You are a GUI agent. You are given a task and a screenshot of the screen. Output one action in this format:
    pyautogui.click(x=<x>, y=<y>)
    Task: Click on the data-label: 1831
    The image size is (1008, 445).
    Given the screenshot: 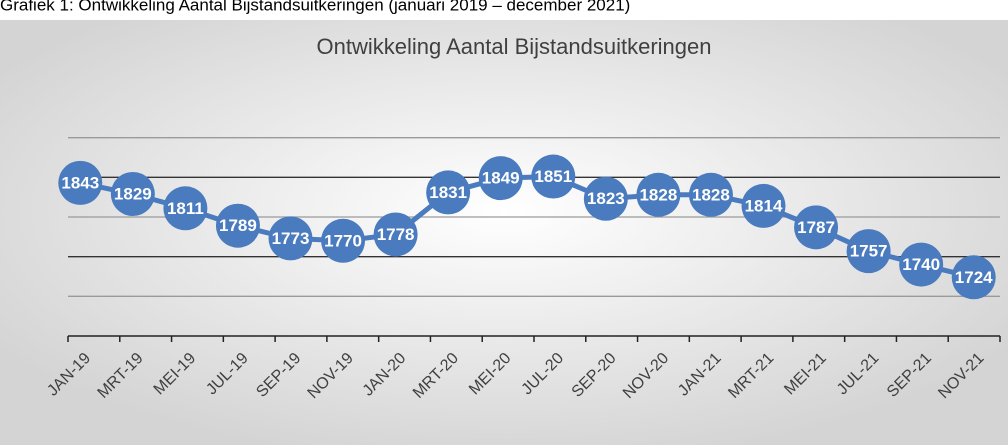 What is the action you would take?
    pyautogui.click(x=448, y=192)
    